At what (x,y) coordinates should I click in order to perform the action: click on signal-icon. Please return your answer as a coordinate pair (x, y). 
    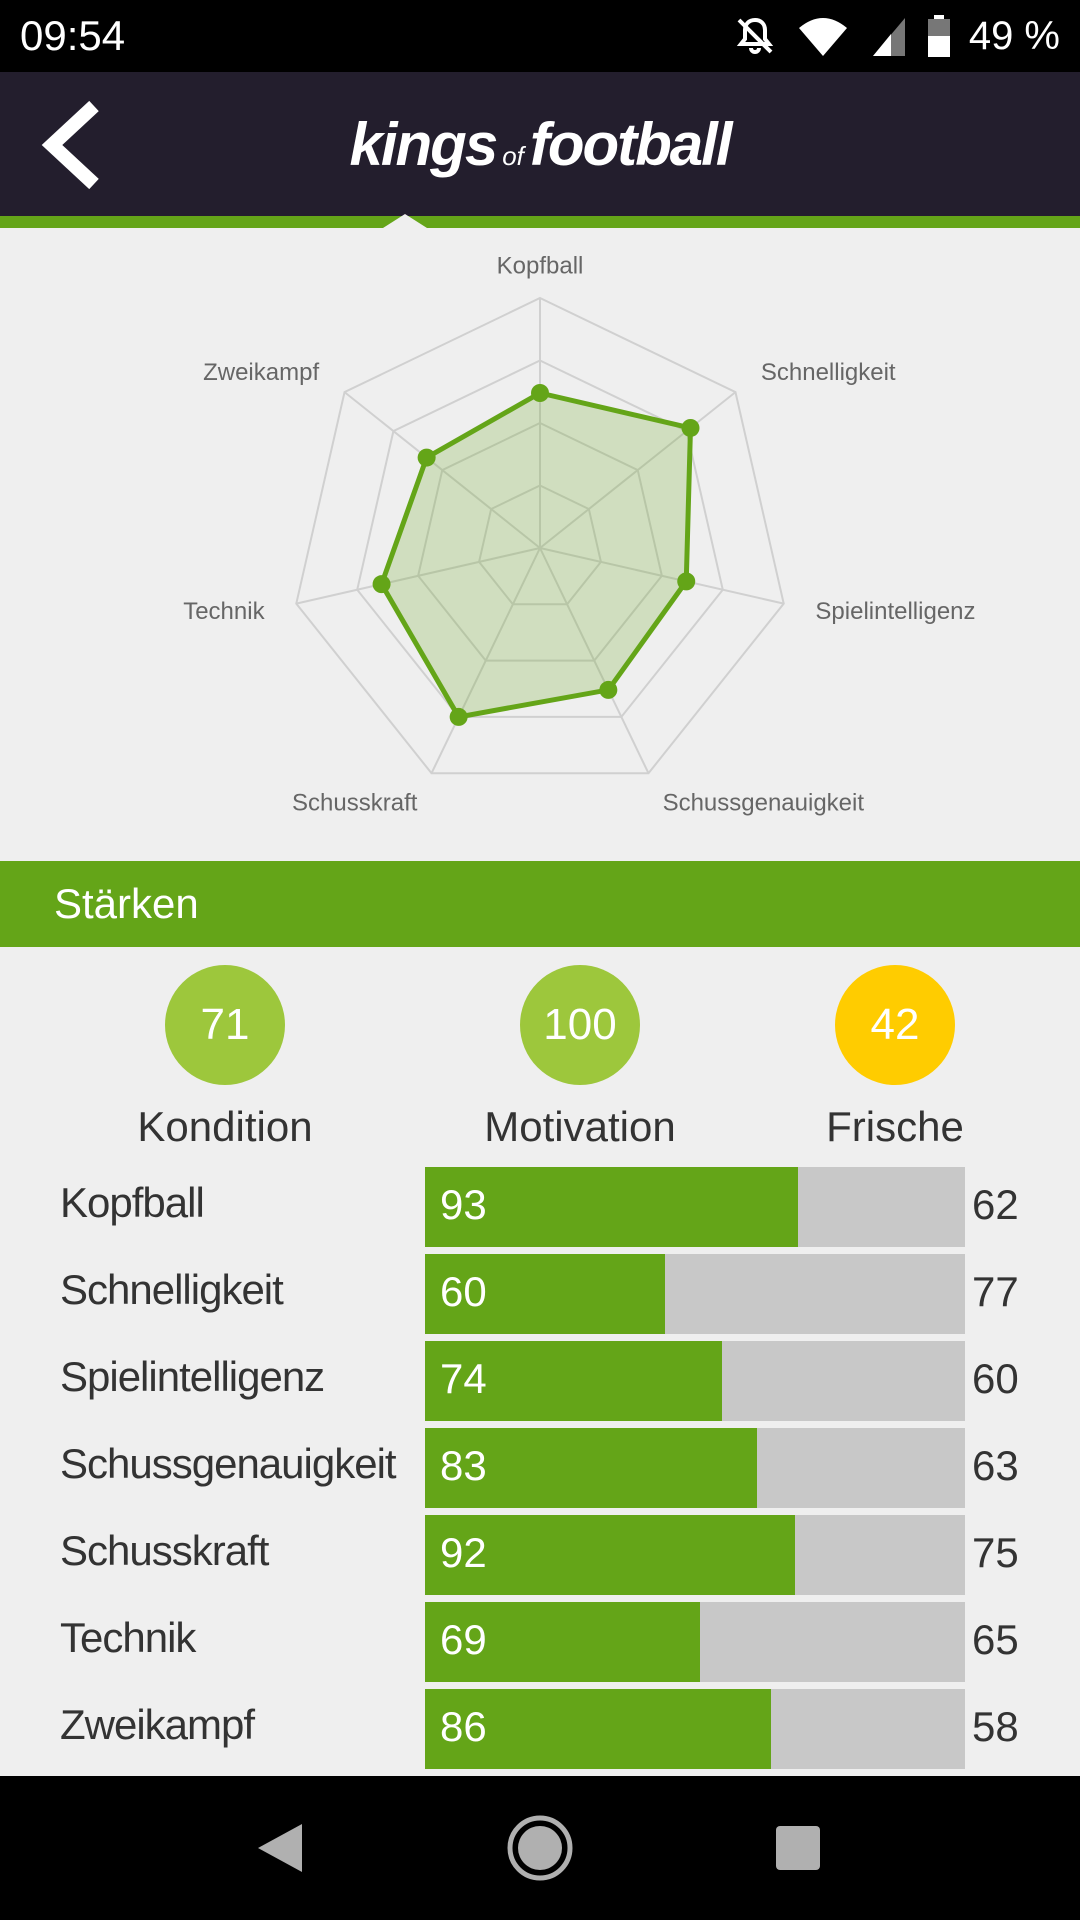
    Looking at the image, I should click on (888, 37).